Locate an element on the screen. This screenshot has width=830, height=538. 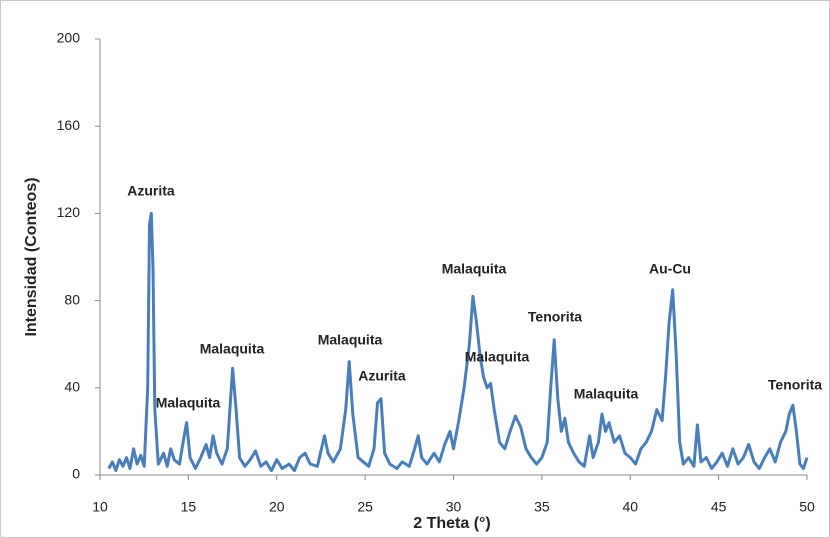
x-tick-label: 35 is located at coordinates (542, 507).